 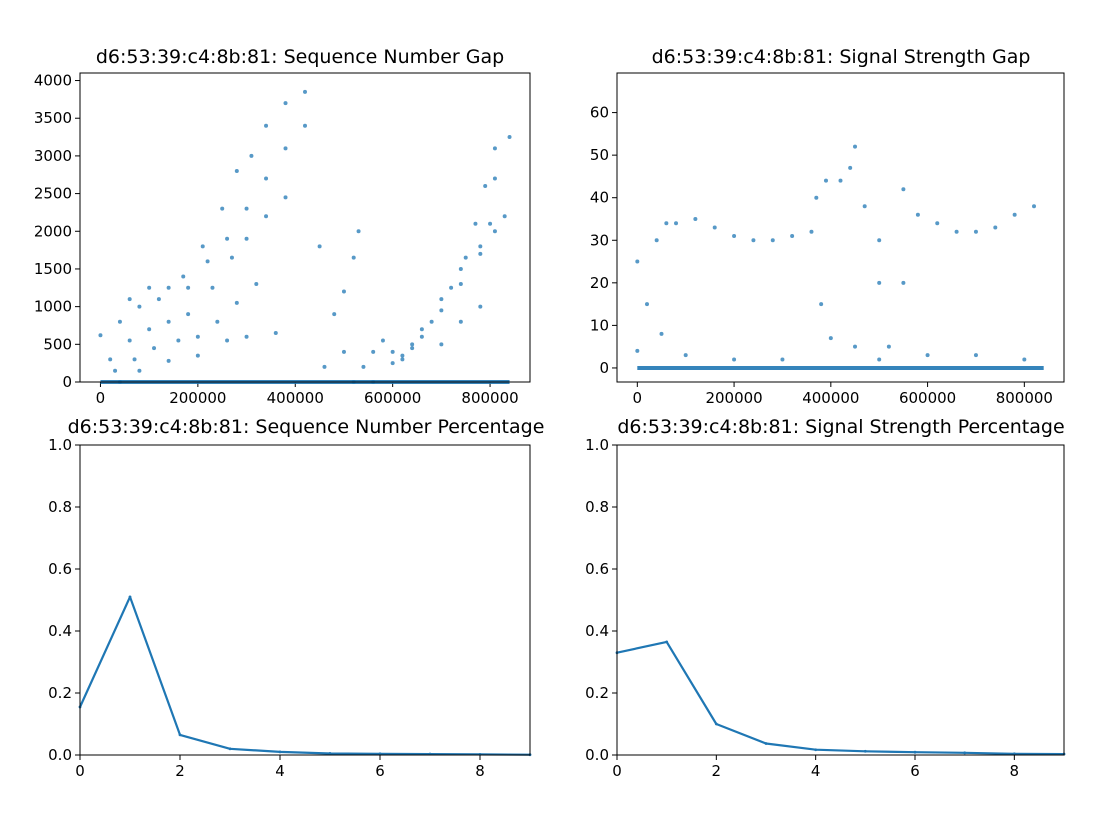 I want to click on sig-pct-xtick-label: 0, so click(x=617, y=771).